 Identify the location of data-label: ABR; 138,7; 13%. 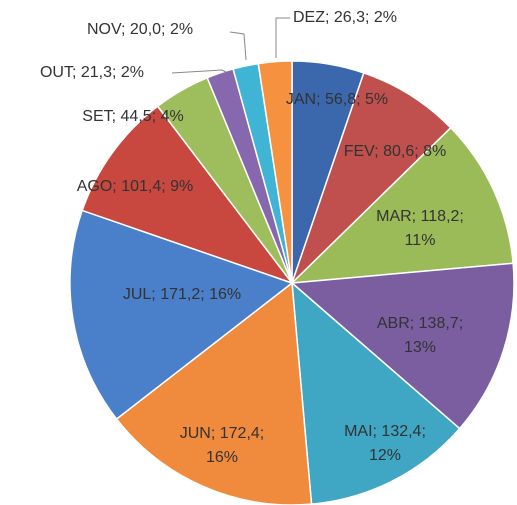
(420, 335).